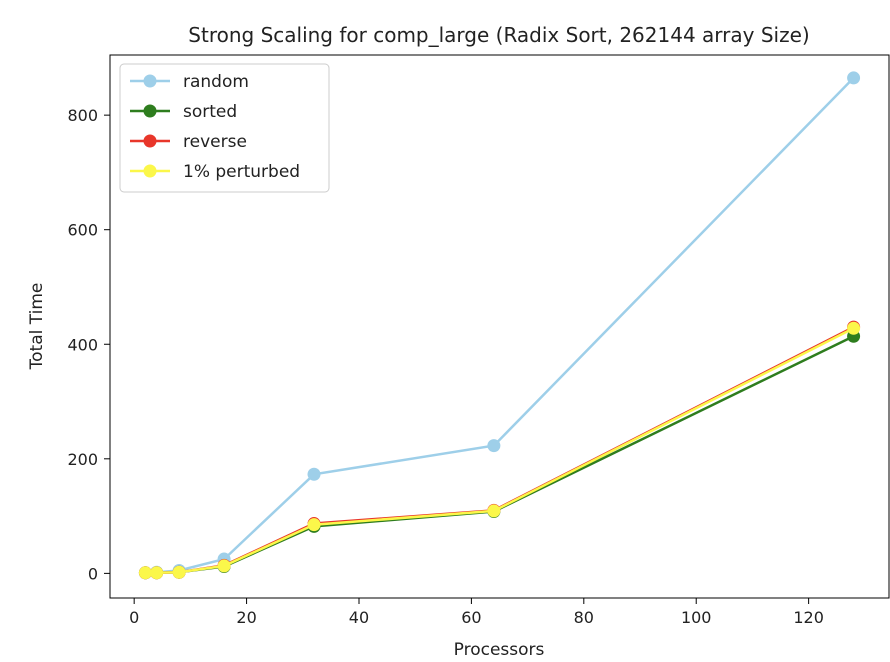  Describe the element at coordinates (210, 112) in the screenshot. I see `legend-label-sorted: sorted` at that location.